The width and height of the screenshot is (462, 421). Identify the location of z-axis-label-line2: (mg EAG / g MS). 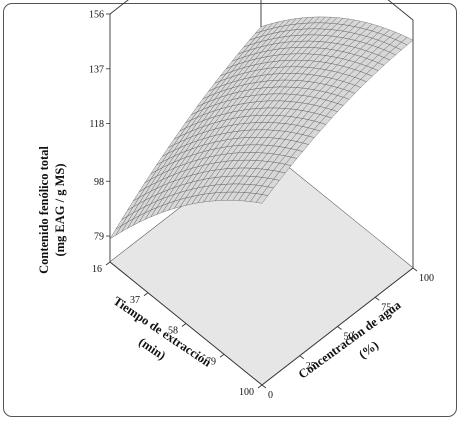
(60, 209).